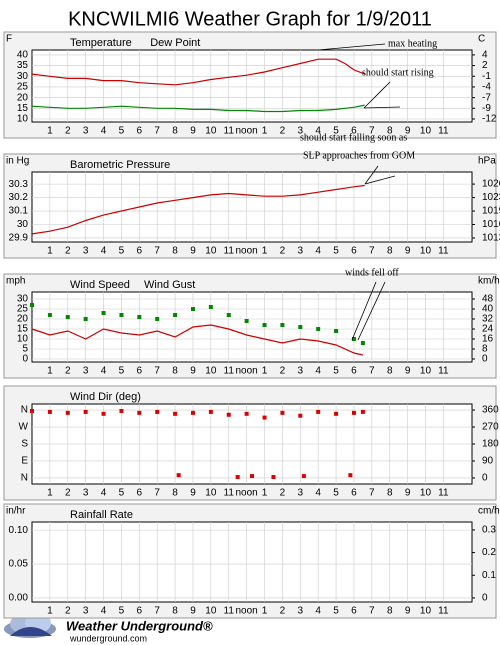  Describe the element at coordinates (19, 184) in the screenshot. I see `y-tick-label: 30.3` at that location.